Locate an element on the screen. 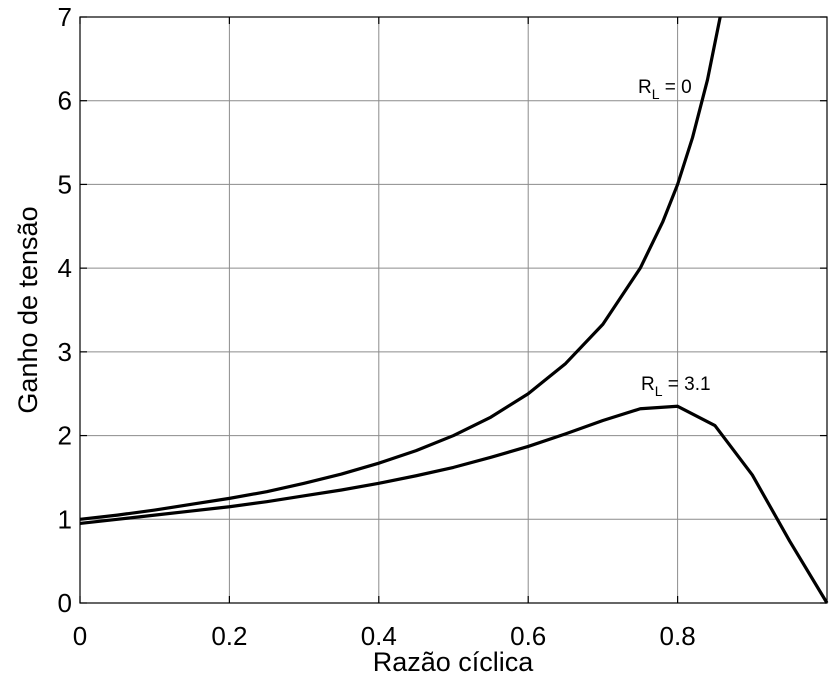 The width and height of the screenshot is (829, 685). y-tick-label: 0 is located at coordinates (65, 603).